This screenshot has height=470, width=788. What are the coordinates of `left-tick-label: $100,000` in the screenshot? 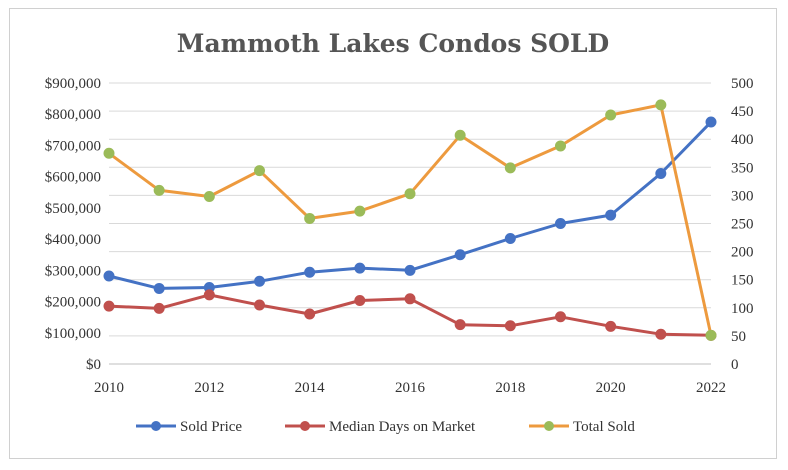 It's located at (73, 334).